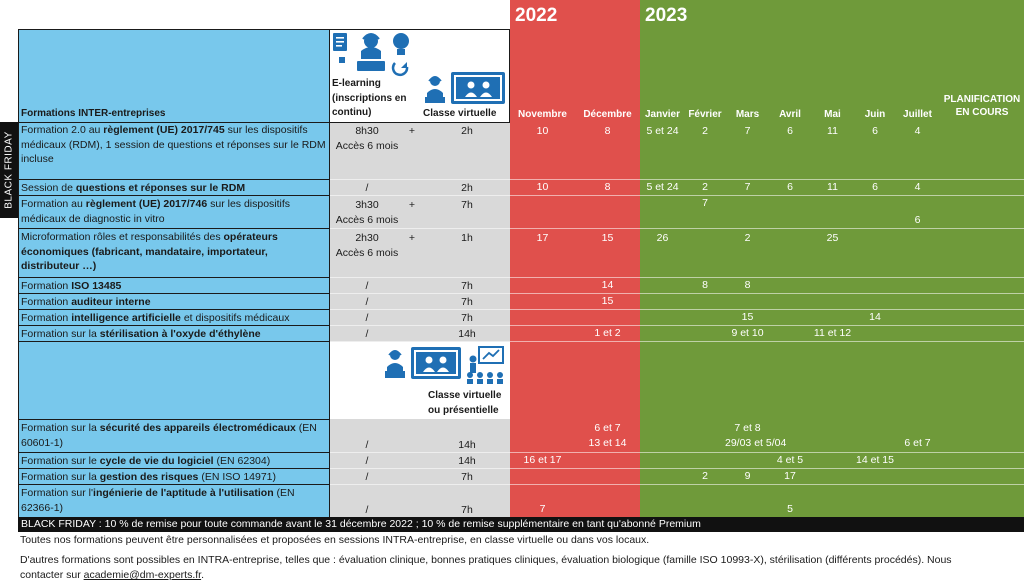 Image resolution: width=1024 pixels, height=584 pixels. I want to click on date-juillet: 6, so click(917, 220).